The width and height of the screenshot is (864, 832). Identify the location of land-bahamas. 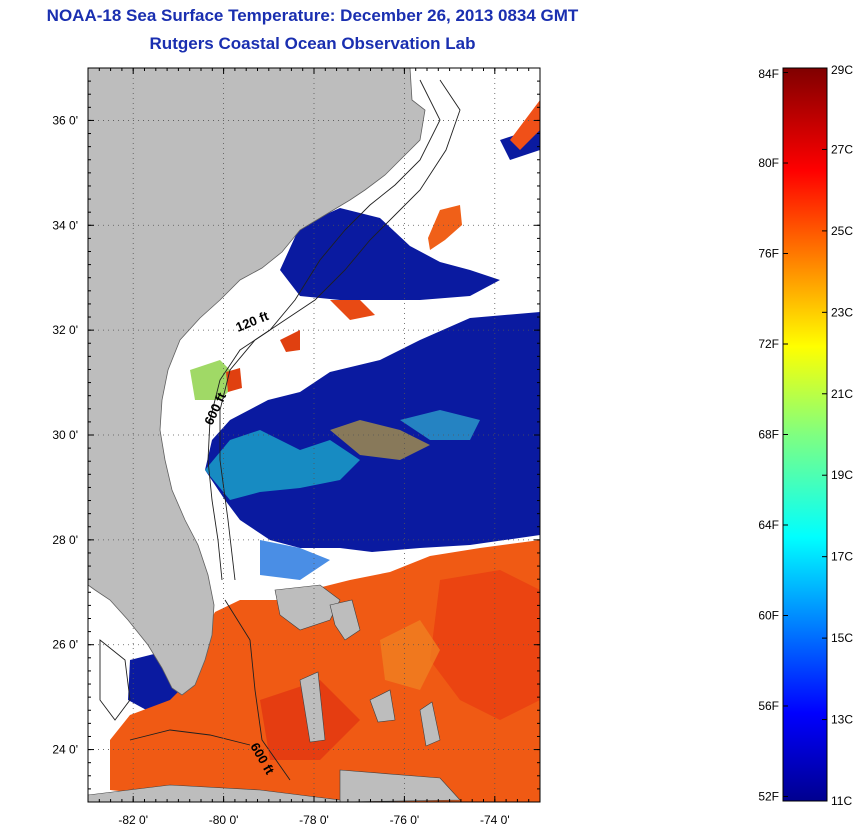
(367, 693).